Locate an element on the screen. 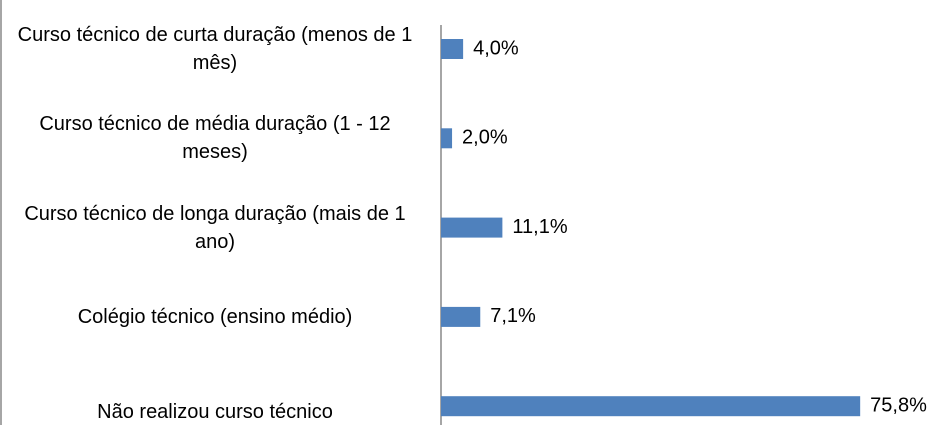  value-label: 7,1% is located at coordinates (513, 316).